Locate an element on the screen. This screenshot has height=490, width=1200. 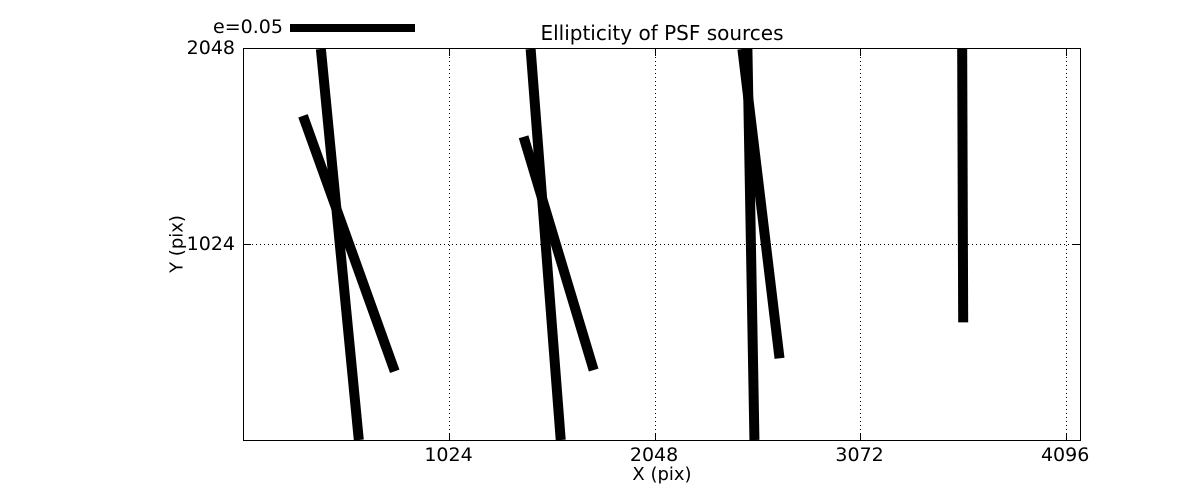
x-axis-label: X (pix) is located at coordinates (662, 474).